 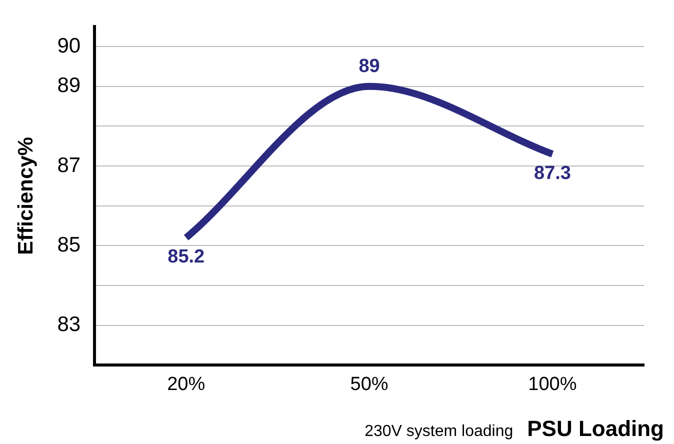 I want to click on x-tick-label: 20%, so click(x=186, y=384).